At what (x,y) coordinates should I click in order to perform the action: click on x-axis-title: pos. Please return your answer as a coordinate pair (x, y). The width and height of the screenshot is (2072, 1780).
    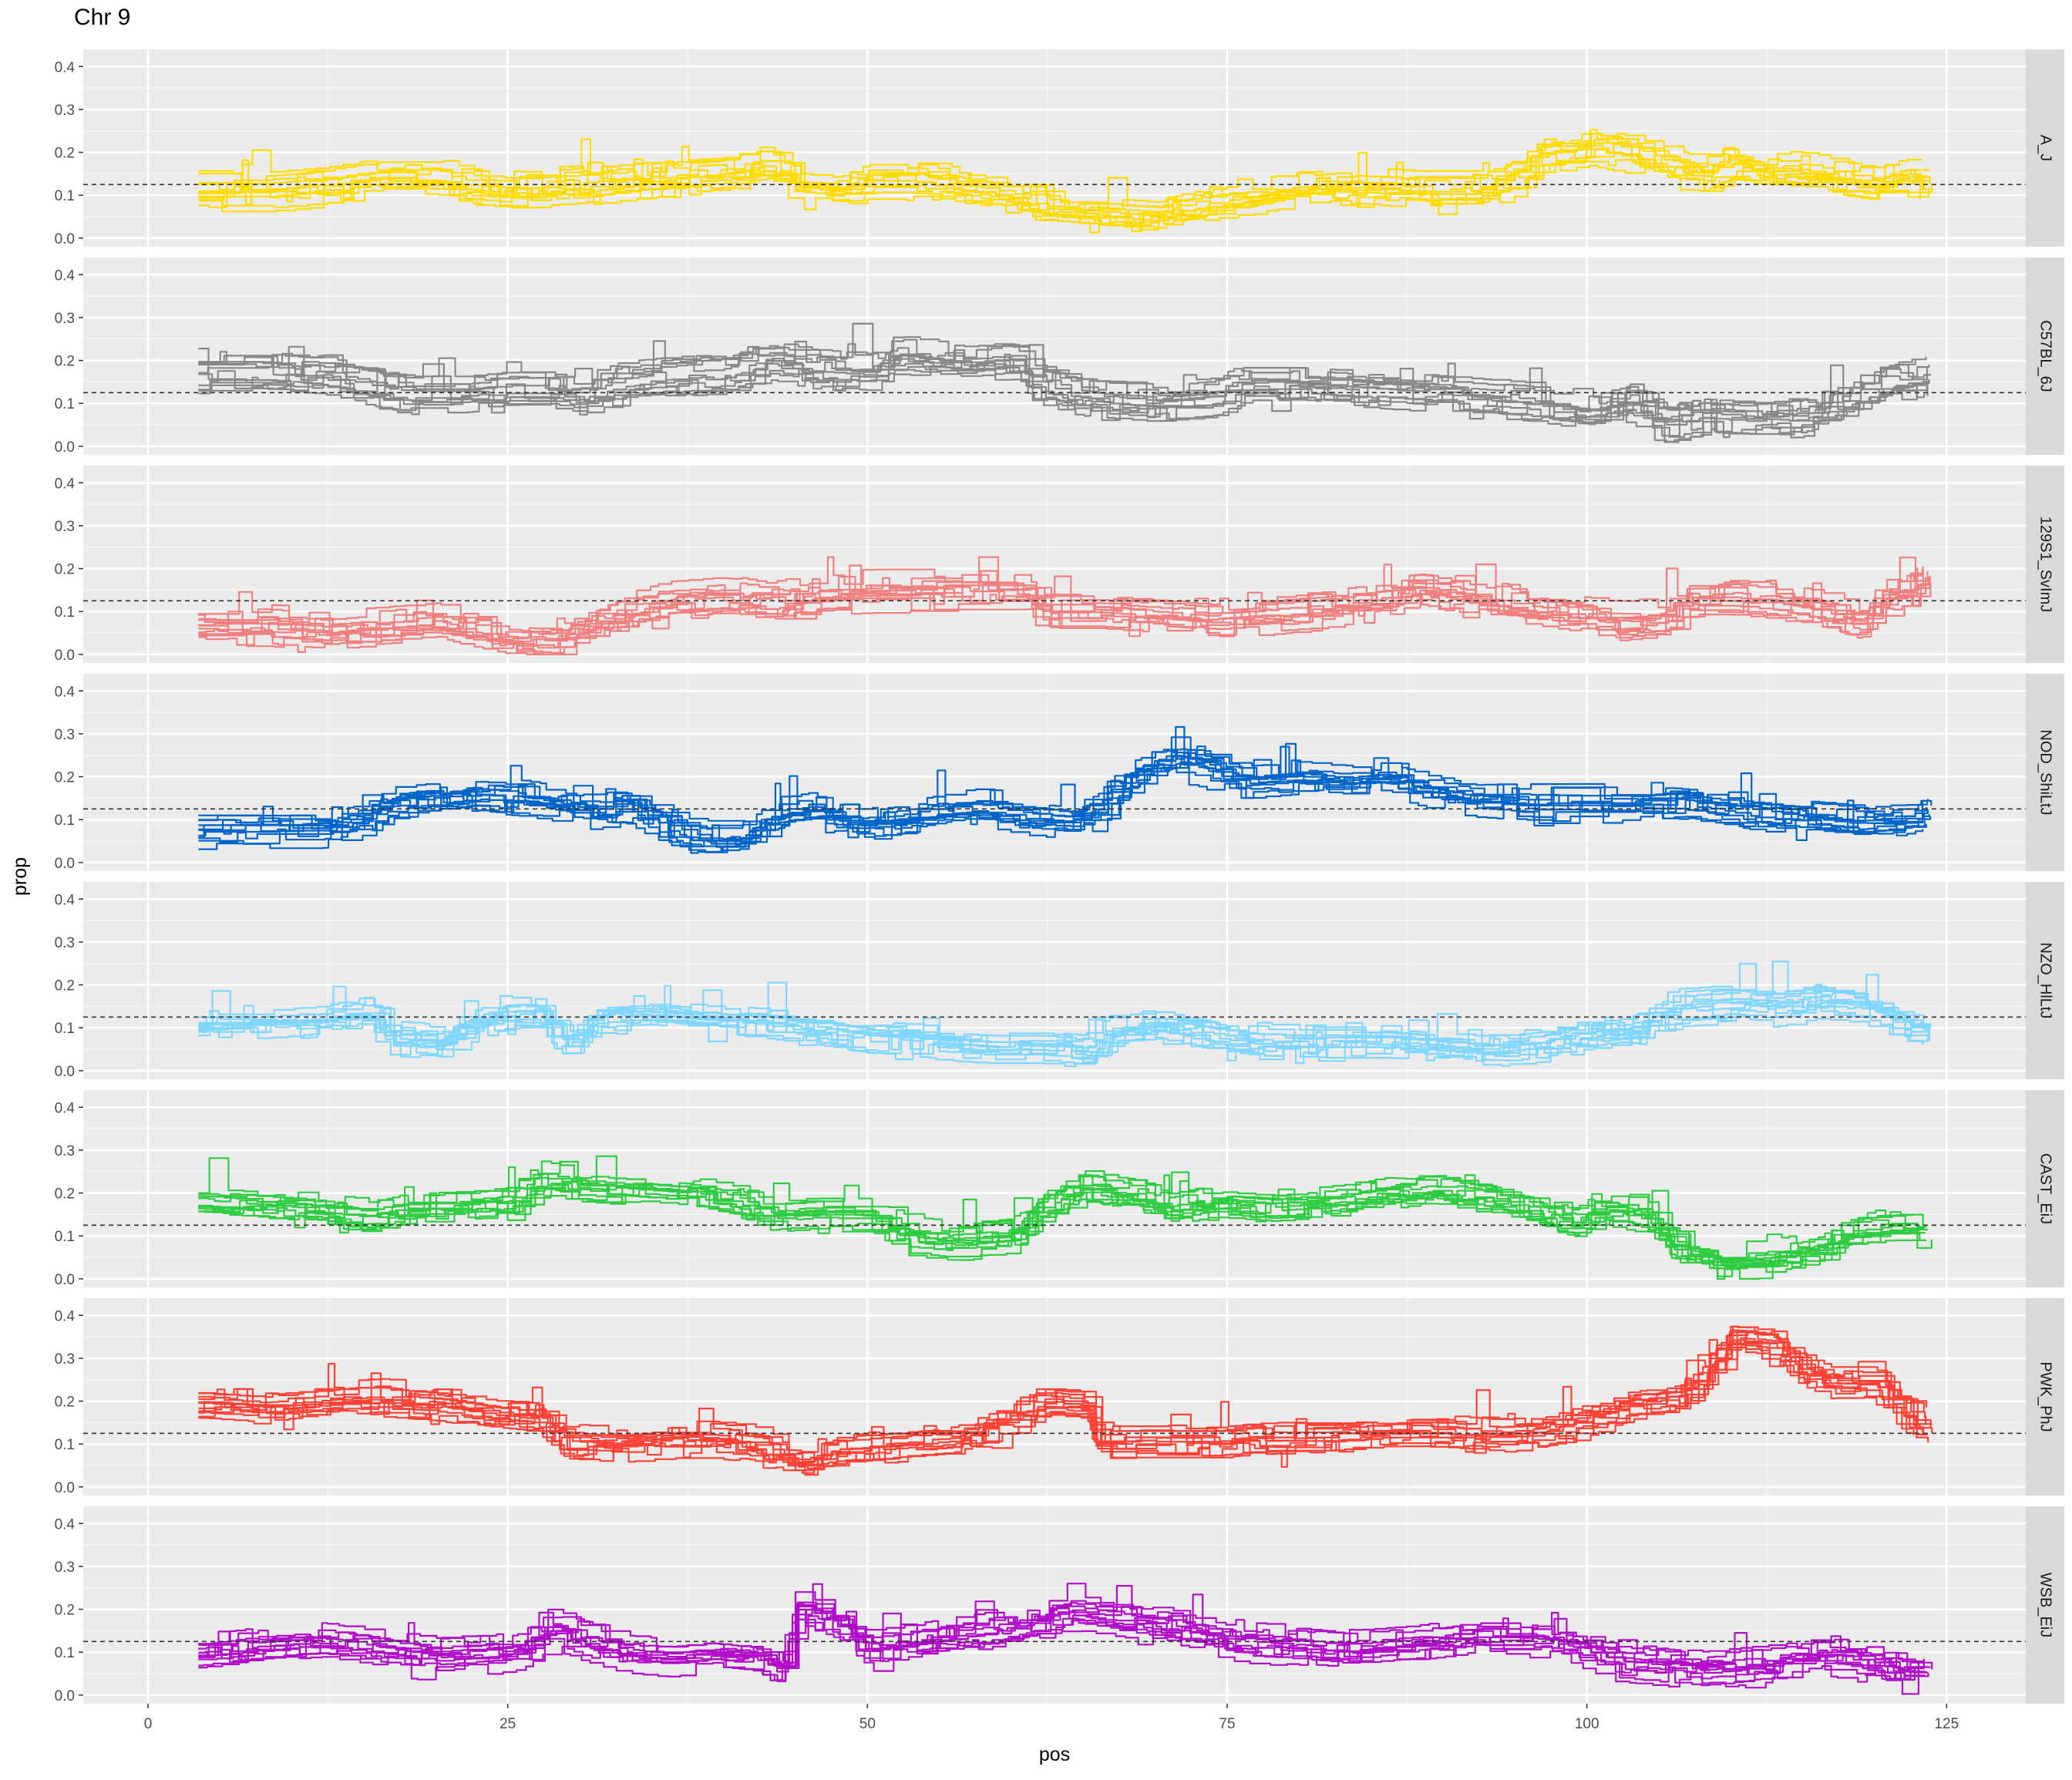
    Looking at the image, I should click on (1054, 1754).